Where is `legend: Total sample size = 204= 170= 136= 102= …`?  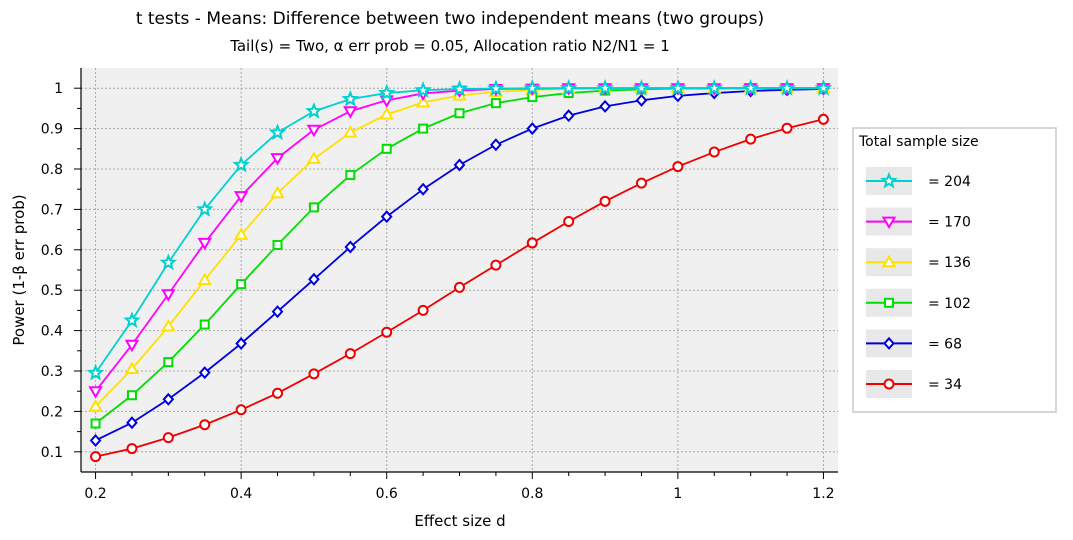
legend: Total sample size = 204= 170= 136= 102= … is located at coordinates (954, 270).